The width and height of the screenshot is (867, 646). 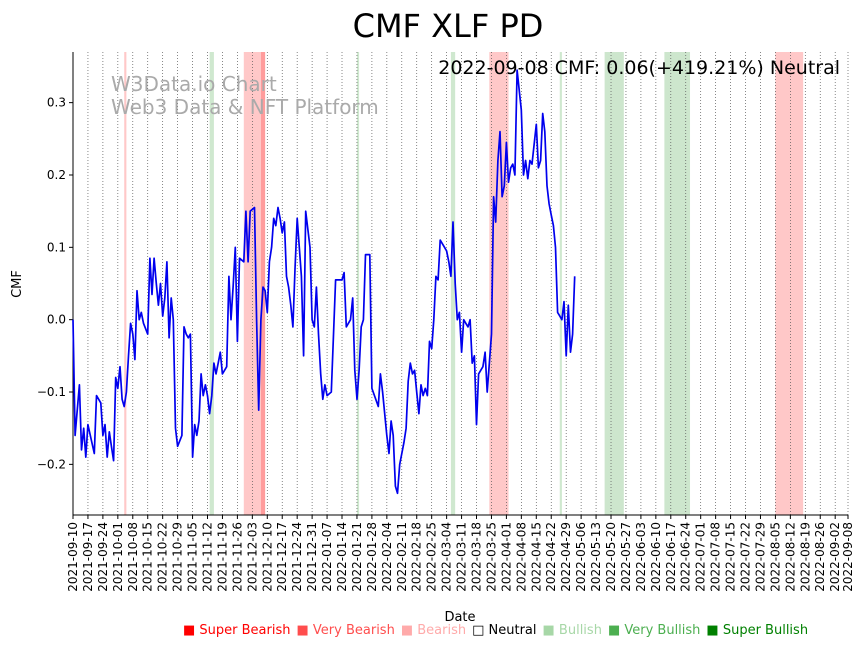 I want to click on x-tick-label: 2021-12-10, so click(x=267, y=557).